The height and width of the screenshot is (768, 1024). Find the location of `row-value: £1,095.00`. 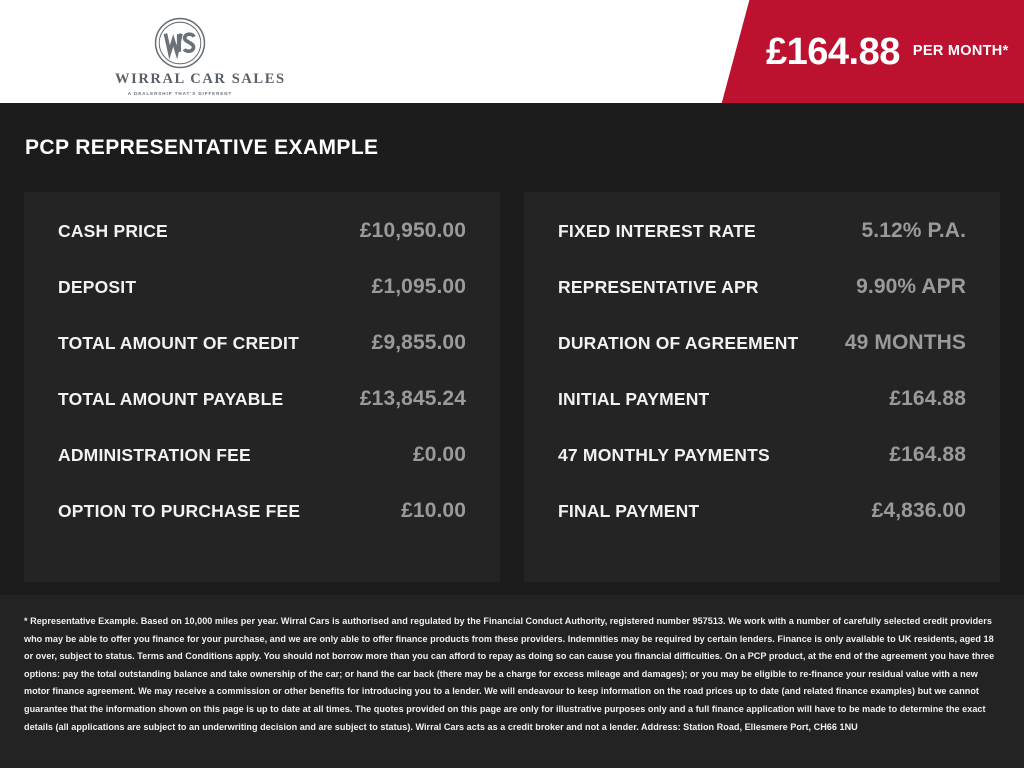

row-value: £1,095.00 is located at coordinates (418, 286).